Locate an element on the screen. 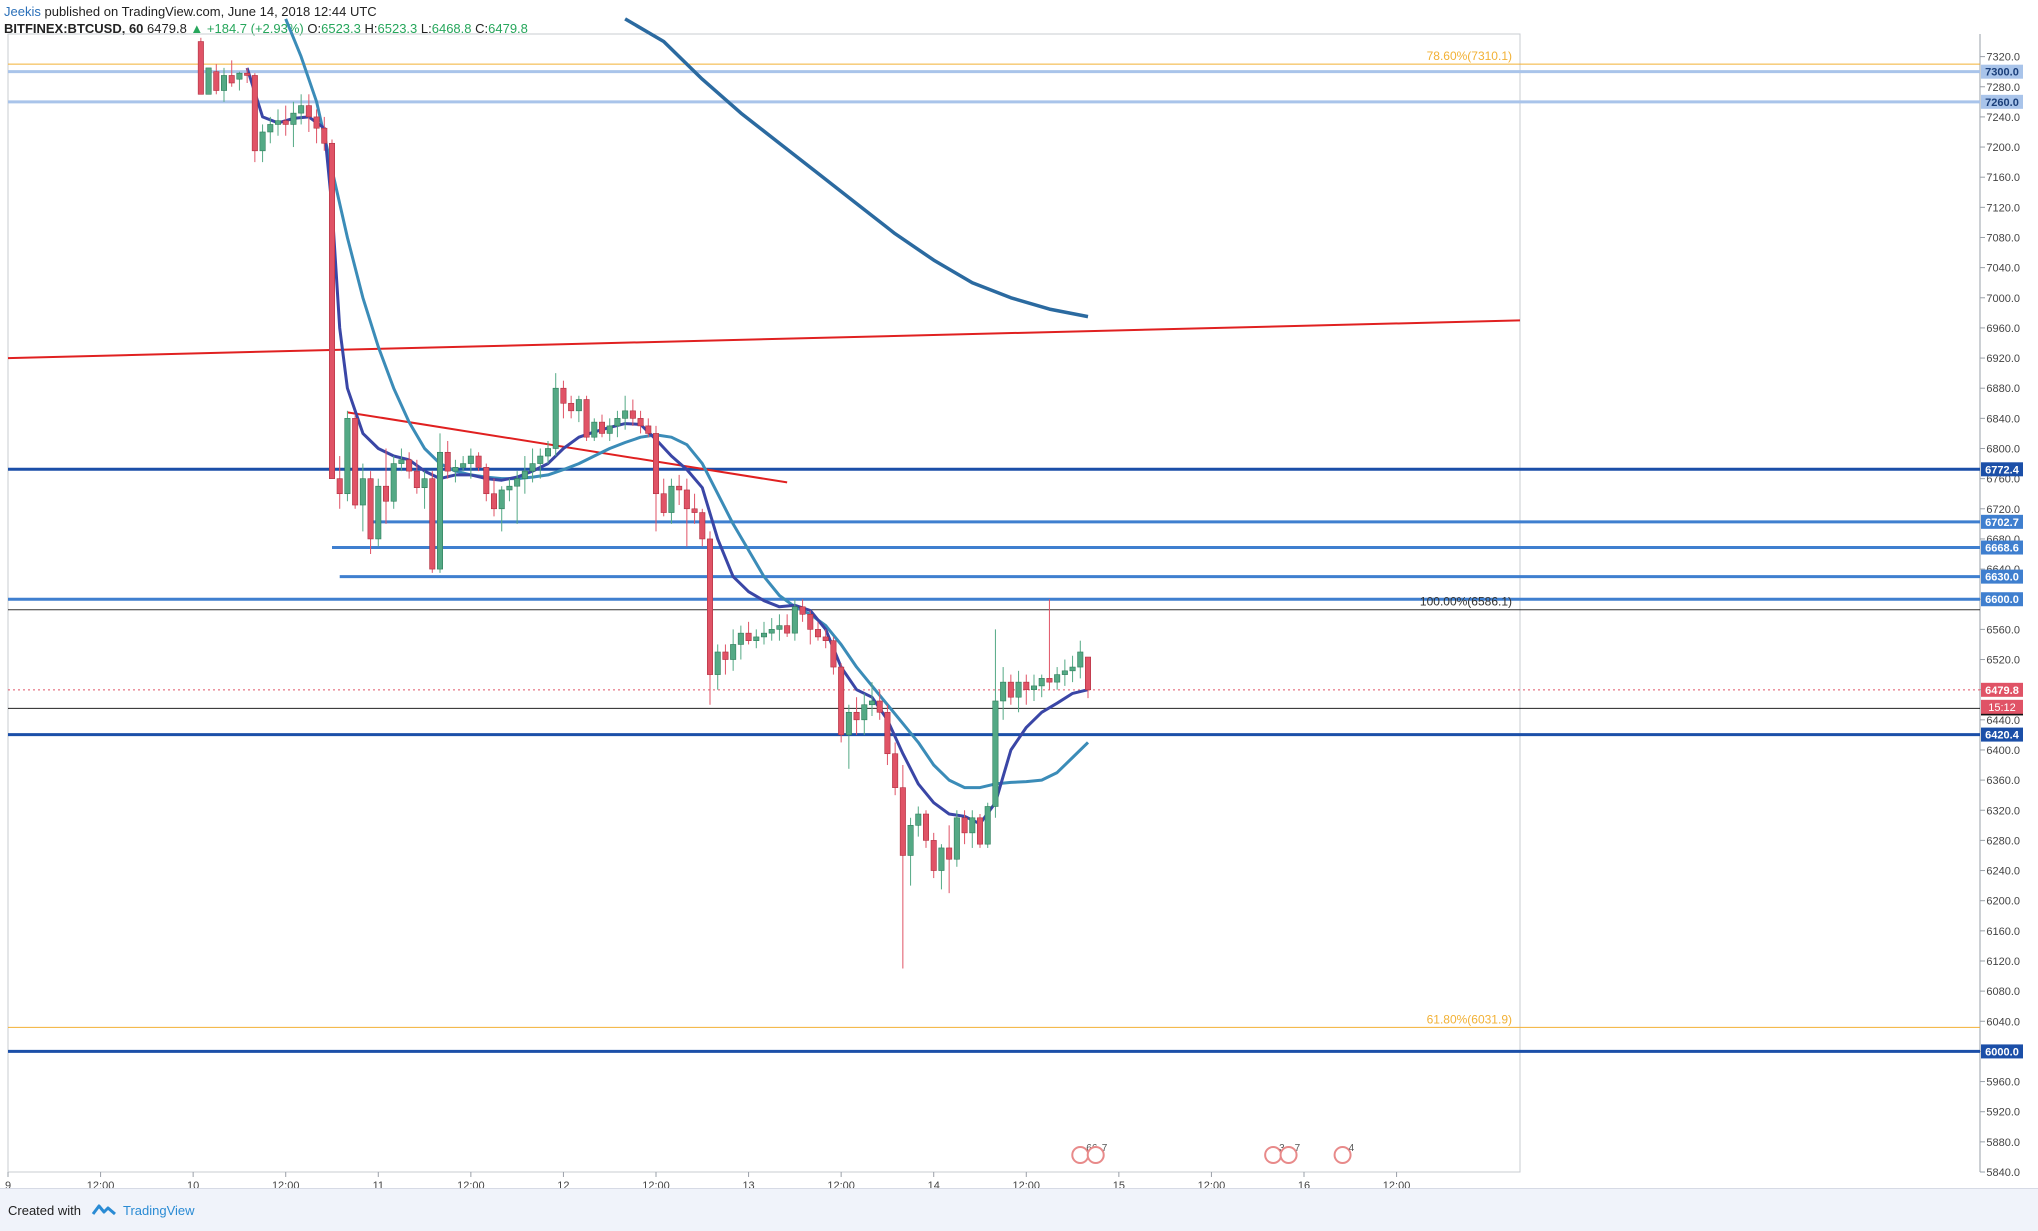 The image size is (2038, 1231). low-label: L: is located at coordinates (426, 28).